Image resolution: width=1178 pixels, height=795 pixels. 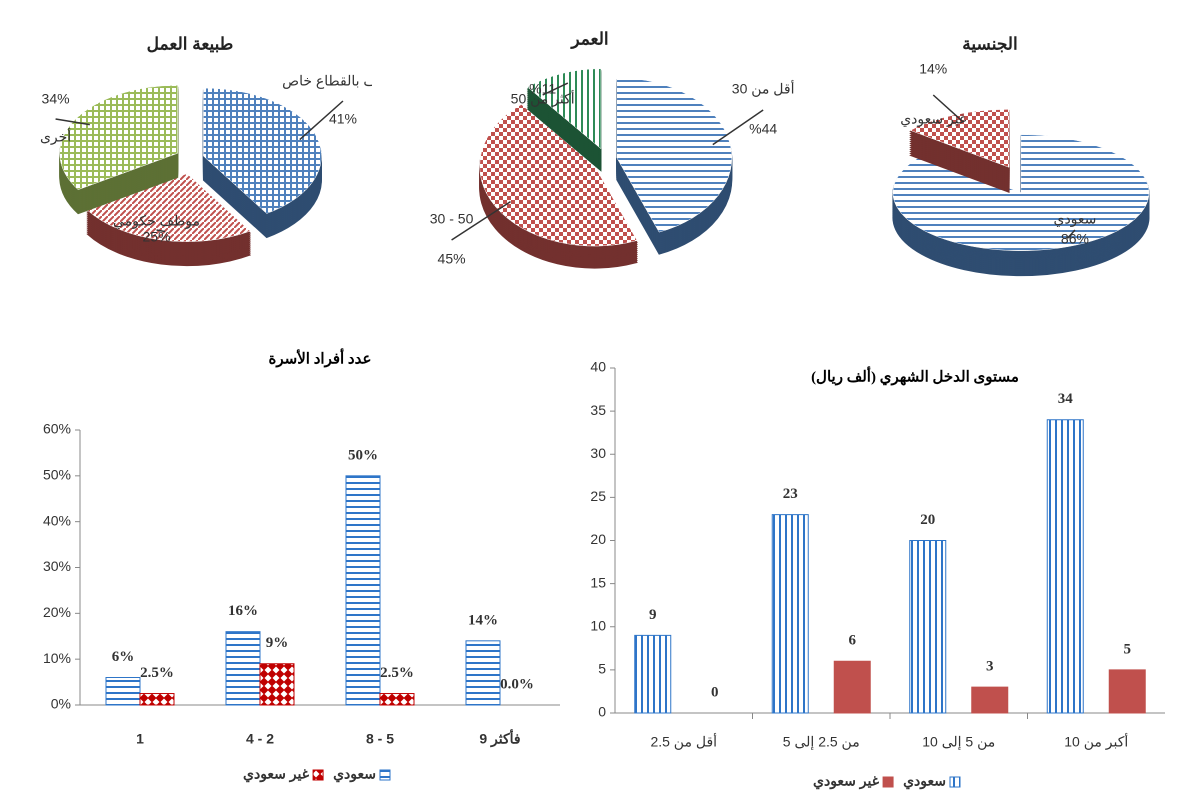 What do you see at coordinates (123, 657) in the screenshot?
I see `data-label: 6%` at bounding box center [123, 657].